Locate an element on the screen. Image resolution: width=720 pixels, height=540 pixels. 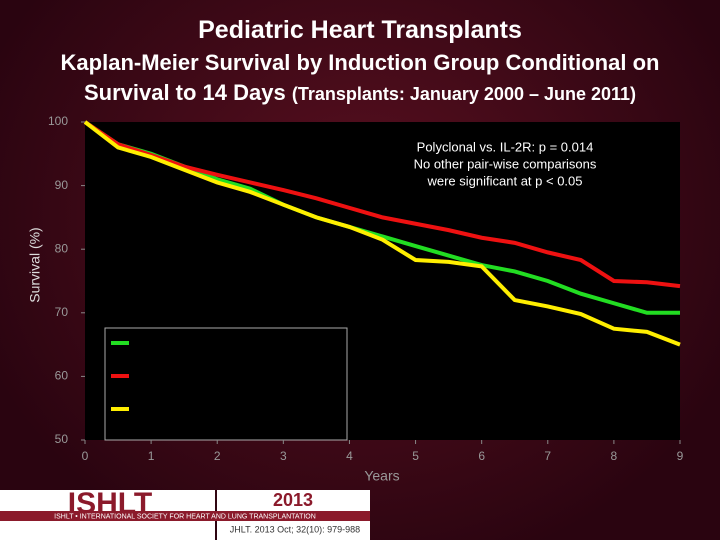
subtitle-note: (Transplants: January 2000 – June 2011) is located at coordinates (464, 94).